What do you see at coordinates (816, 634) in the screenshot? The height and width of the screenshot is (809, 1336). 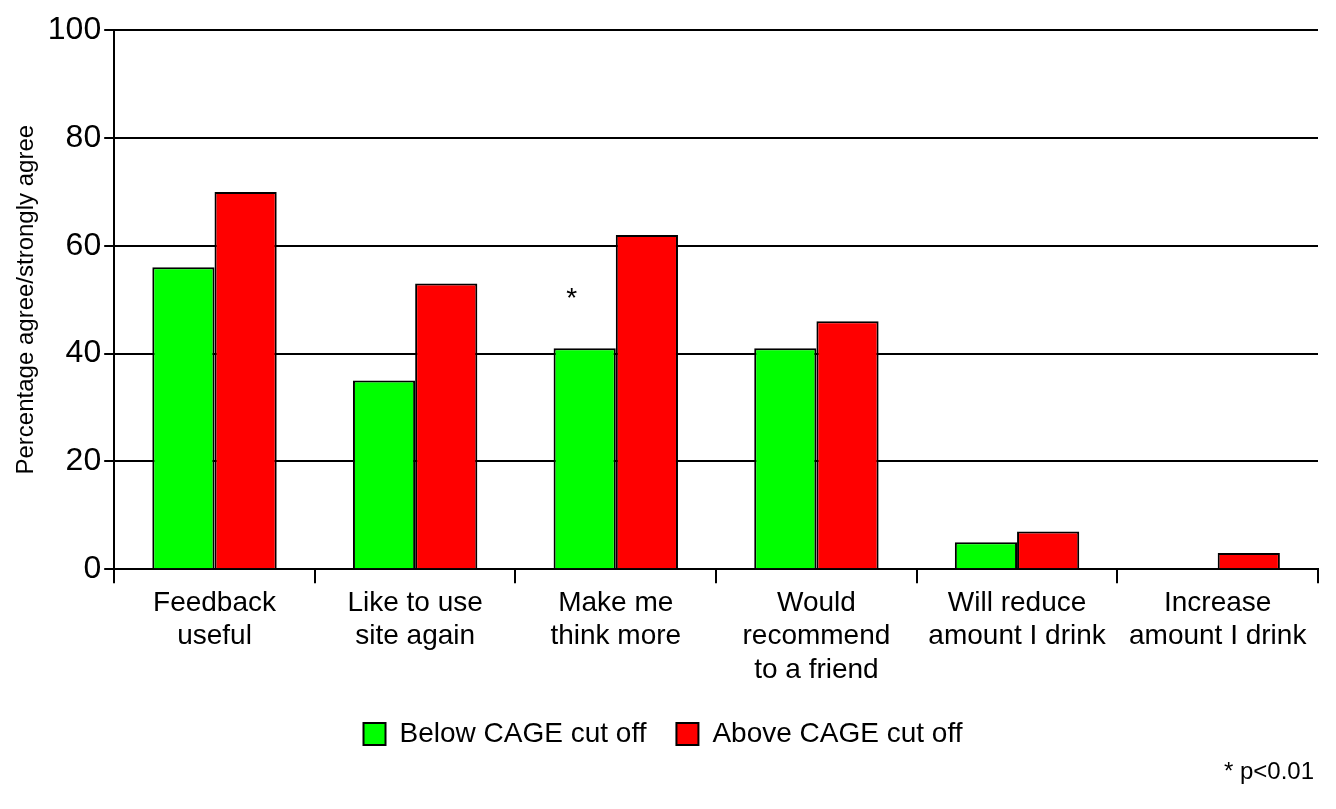 I see `x-tick-label: Would recommend to a friend` at bounding box center [816, 634].